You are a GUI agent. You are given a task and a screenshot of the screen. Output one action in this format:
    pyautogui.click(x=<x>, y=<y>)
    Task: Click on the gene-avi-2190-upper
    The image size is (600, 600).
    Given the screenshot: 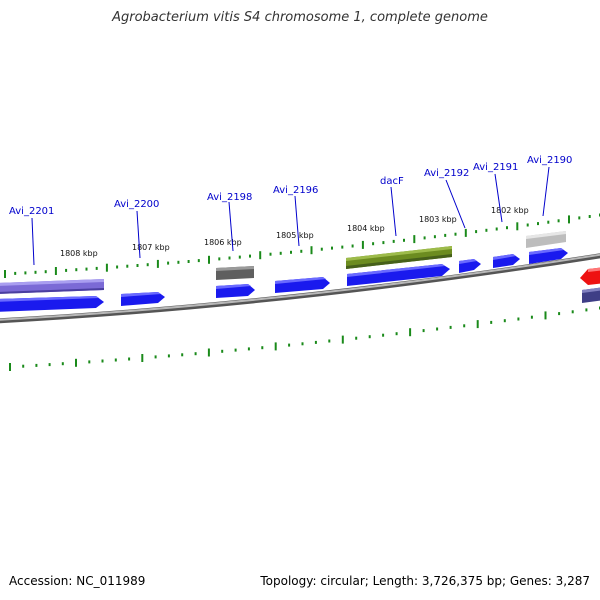 What is the action you would take?
    pyautogui.click(x=546, y=239)
    